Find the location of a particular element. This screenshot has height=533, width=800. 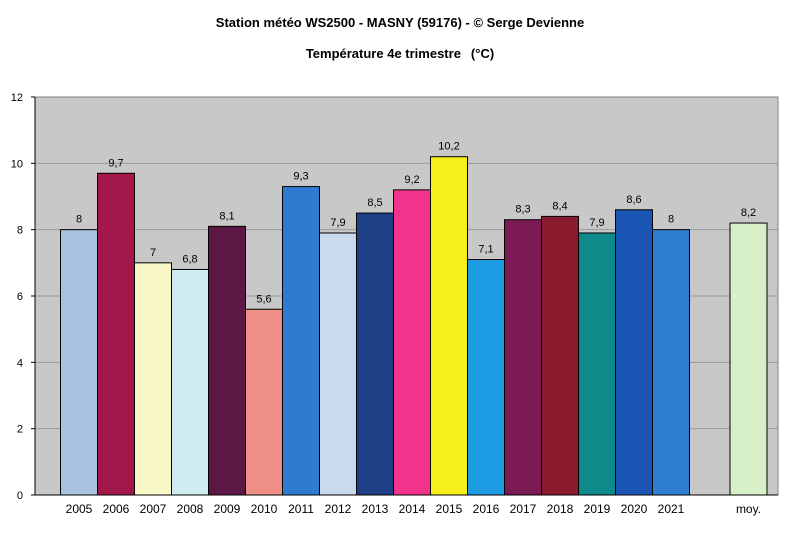

chart-unit: (°C) is located at coordinates (482, 53).